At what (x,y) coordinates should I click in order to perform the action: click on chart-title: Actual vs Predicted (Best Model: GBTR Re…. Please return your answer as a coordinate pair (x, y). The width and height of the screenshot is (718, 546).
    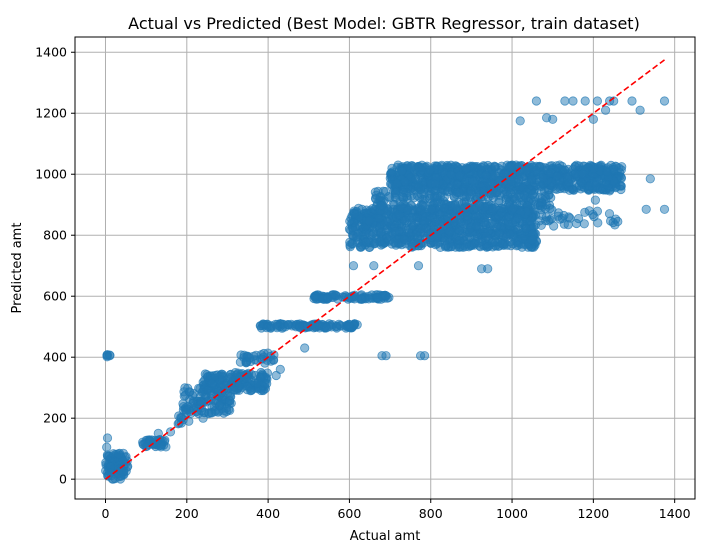
    Looking at the image, I should click on (384, 23).